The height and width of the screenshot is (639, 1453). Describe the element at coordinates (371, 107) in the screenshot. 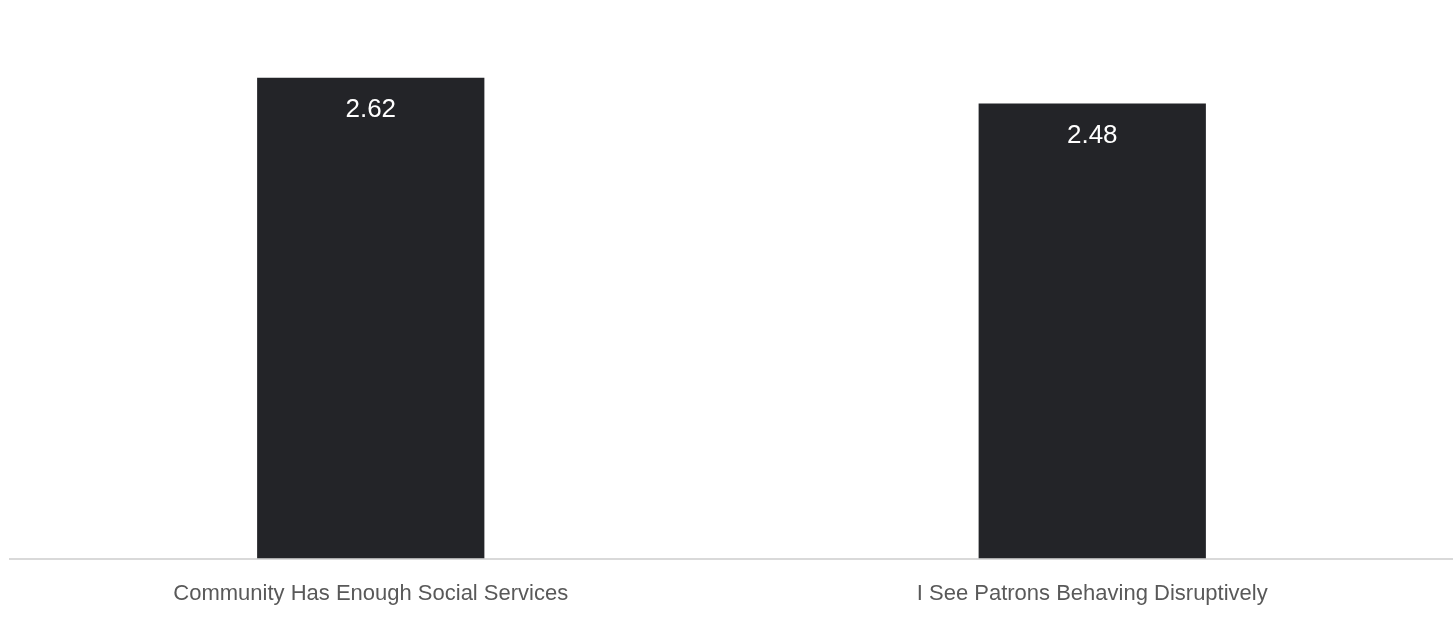

I see `data-label: 2.62` at that location.